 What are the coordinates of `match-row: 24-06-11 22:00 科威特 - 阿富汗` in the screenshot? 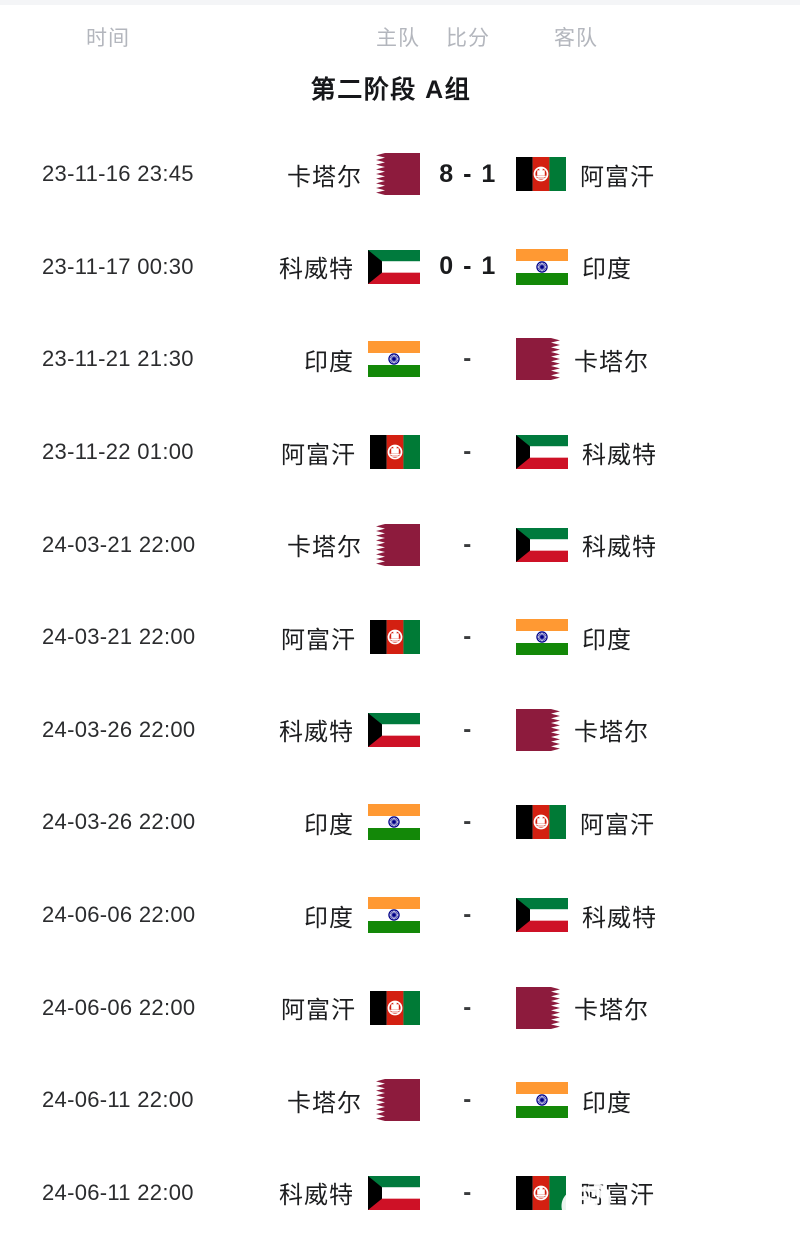 It's located at (400, 1190).